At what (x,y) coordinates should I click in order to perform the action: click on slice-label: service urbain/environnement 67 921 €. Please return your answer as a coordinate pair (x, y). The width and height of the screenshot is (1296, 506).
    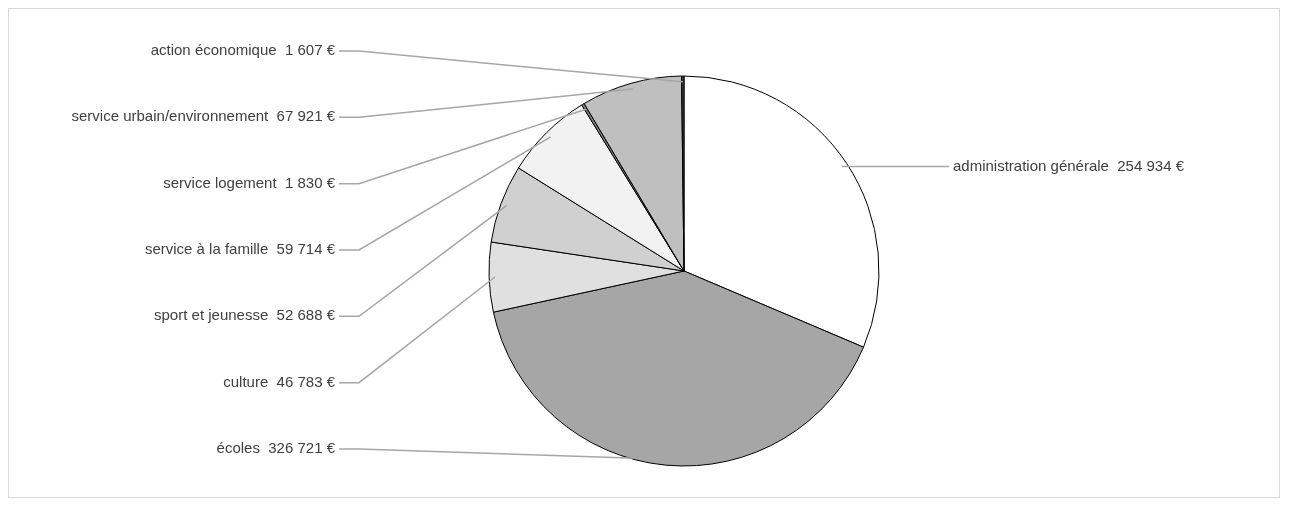
    Looking at the image, I should click on (203, 116).